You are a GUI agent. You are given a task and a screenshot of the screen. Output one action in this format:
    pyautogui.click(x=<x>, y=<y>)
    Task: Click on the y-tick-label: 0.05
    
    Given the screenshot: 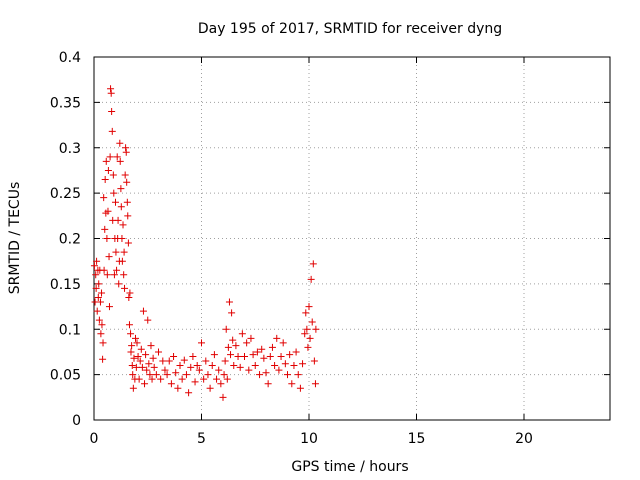 What is the action you would take?
    pyautogui.click(x=65, y=376)
    